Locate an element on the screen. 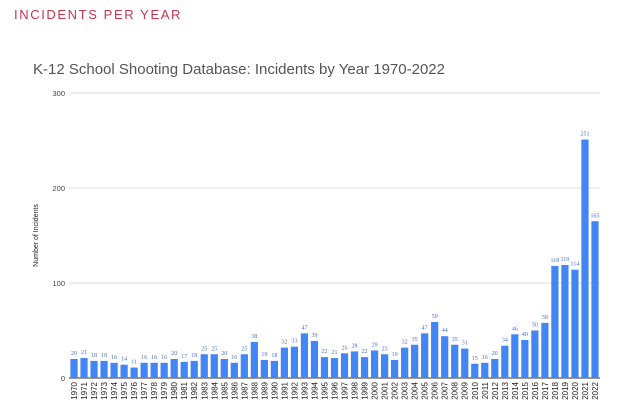 This screenshot has height=420, width=622. bar-1979 is located at coordinates (164, 370).